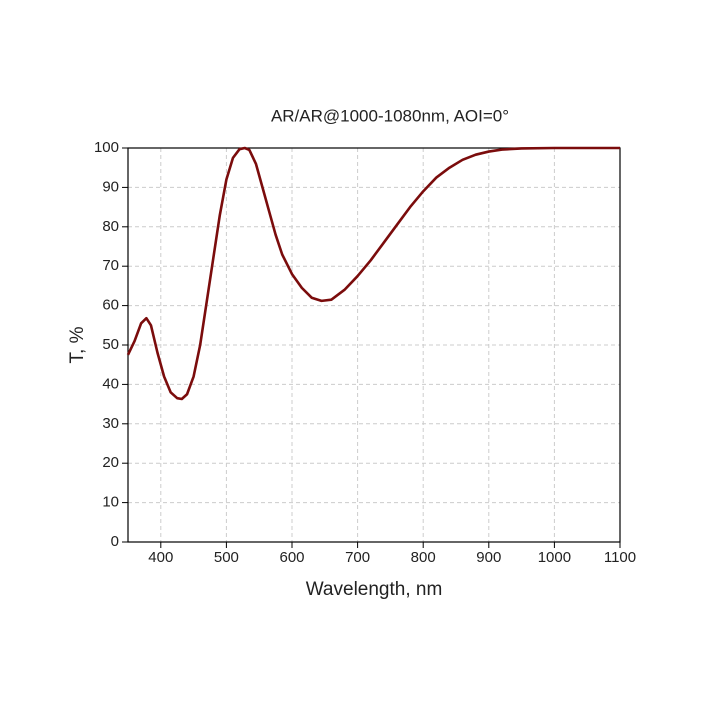  What do you see at coordinates (110, 265) in the screenshot?
I see `y-tick-label: 70` at bounding box center [110, 265].